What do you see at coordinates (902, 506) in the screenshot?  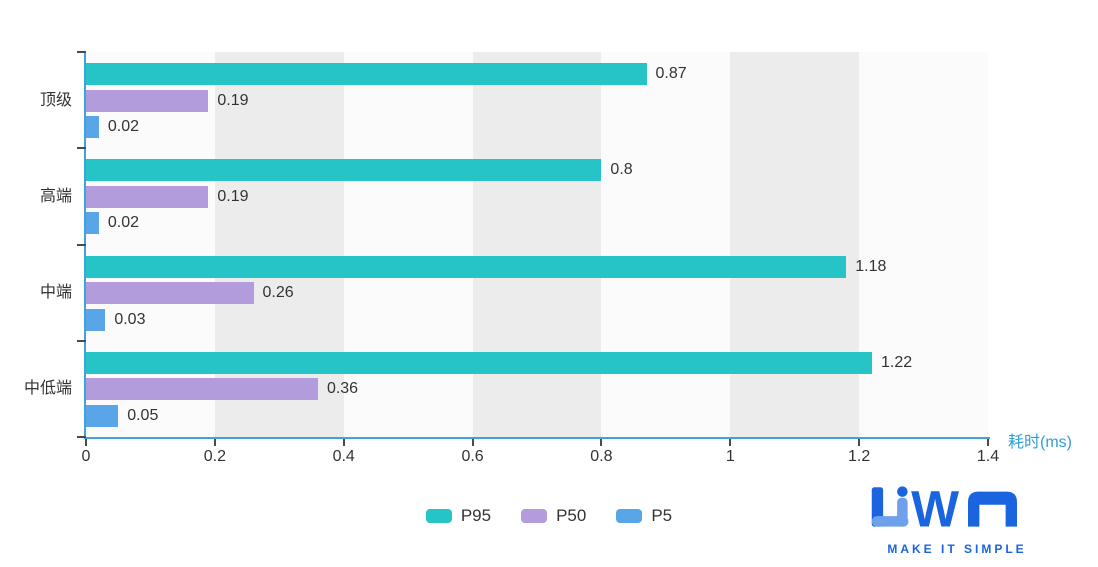 I see `logo-letter-i` at bounding box center [902, 506].